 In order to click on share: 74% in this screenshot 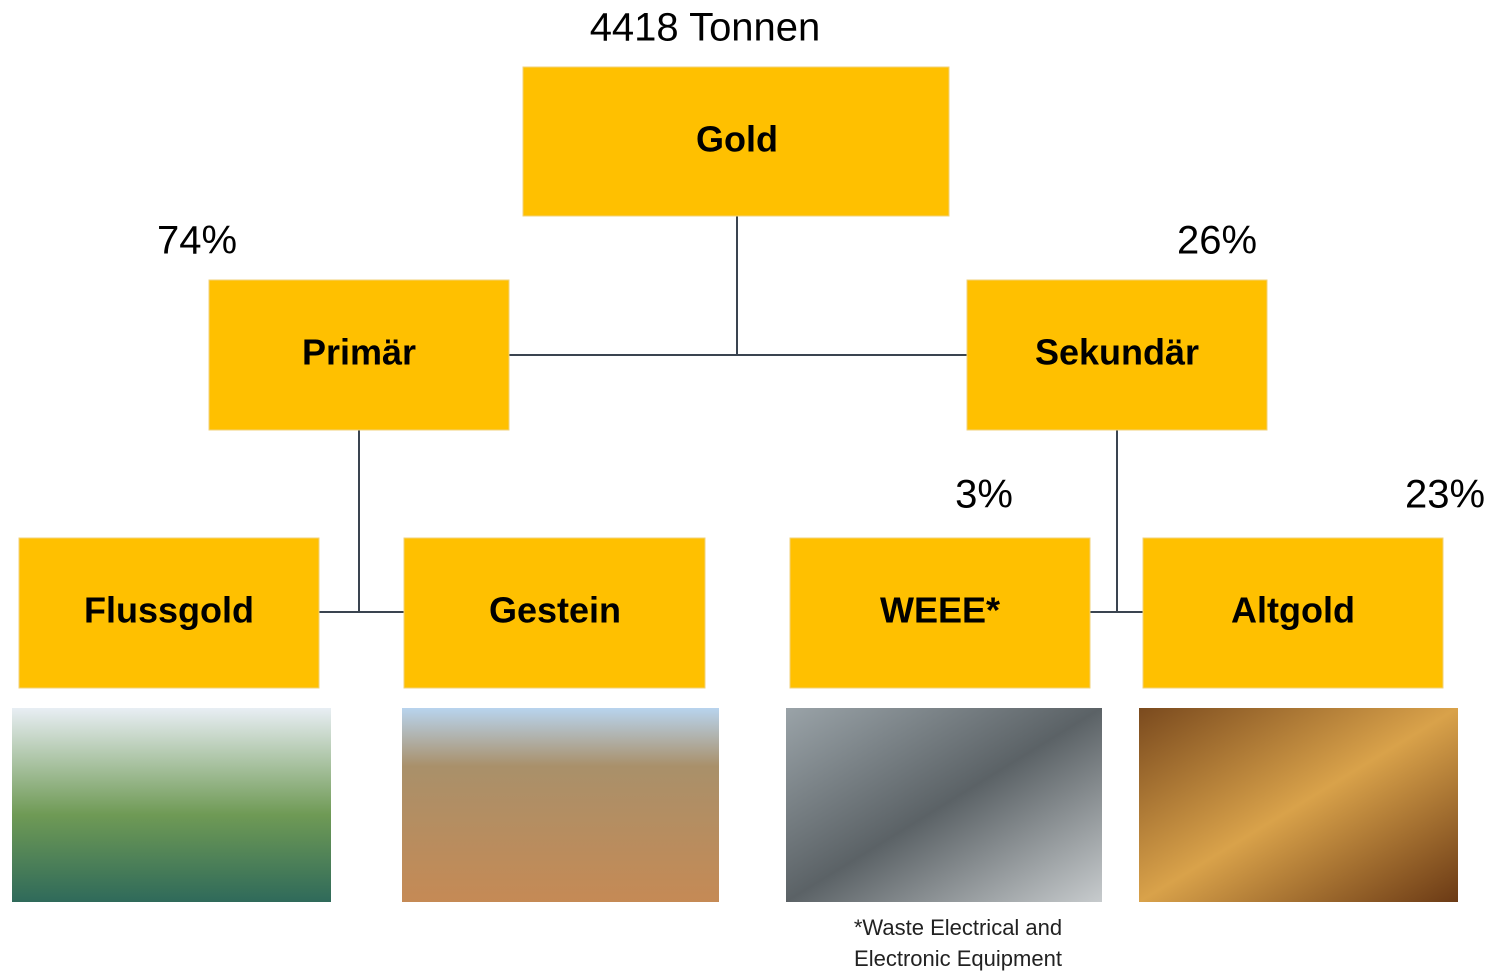, I will do `click(197, 241)`.